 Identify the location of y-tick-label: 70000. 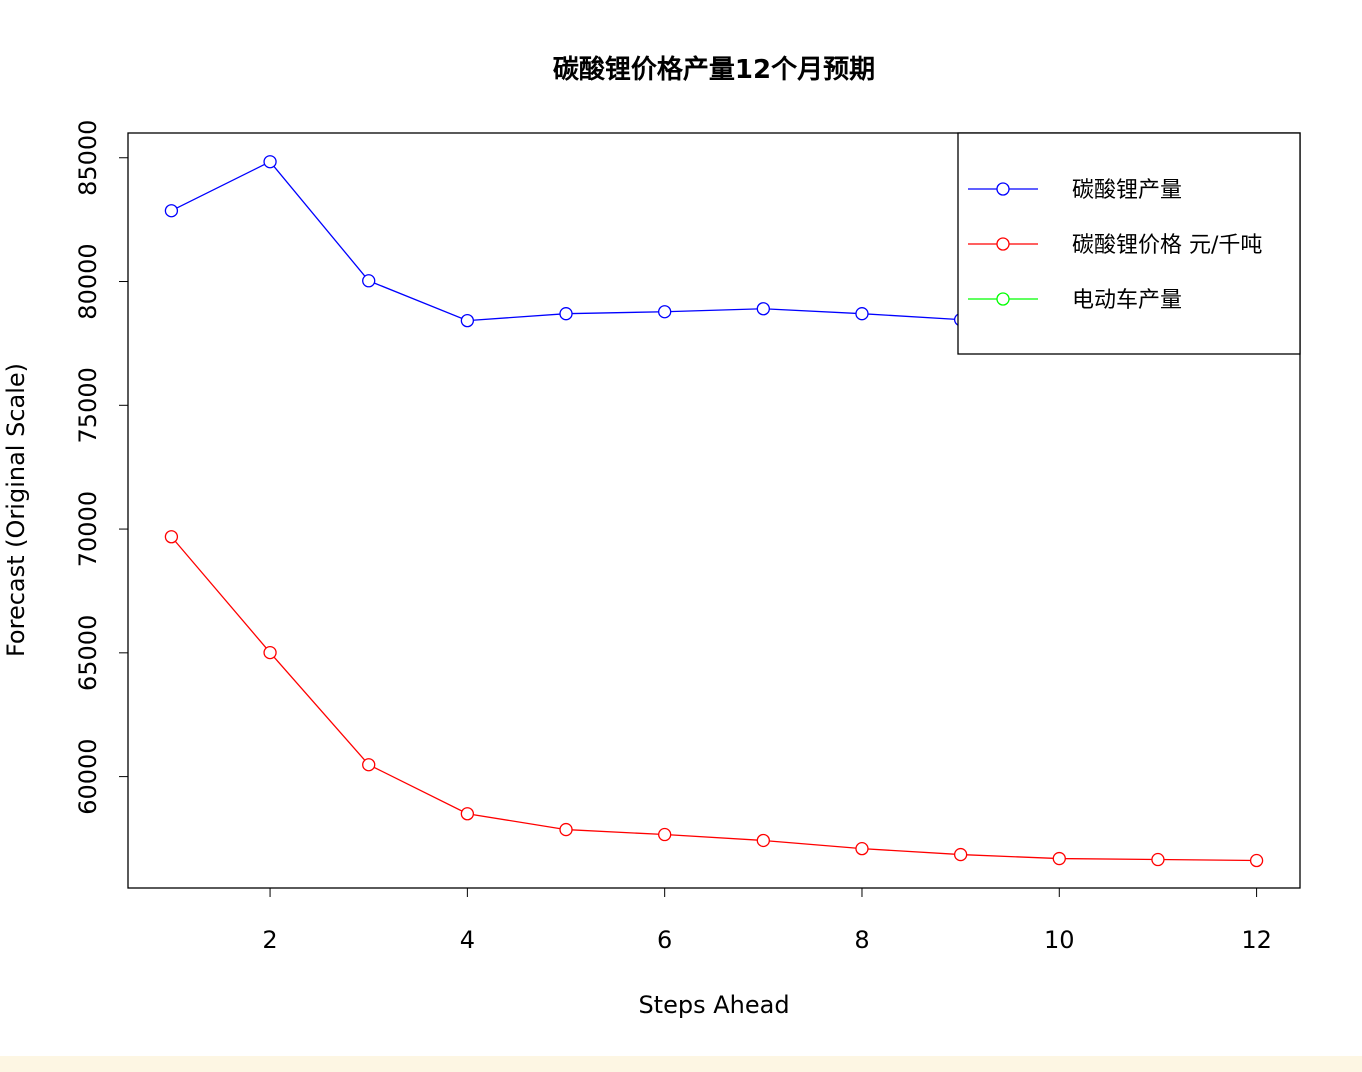
(88, 529).